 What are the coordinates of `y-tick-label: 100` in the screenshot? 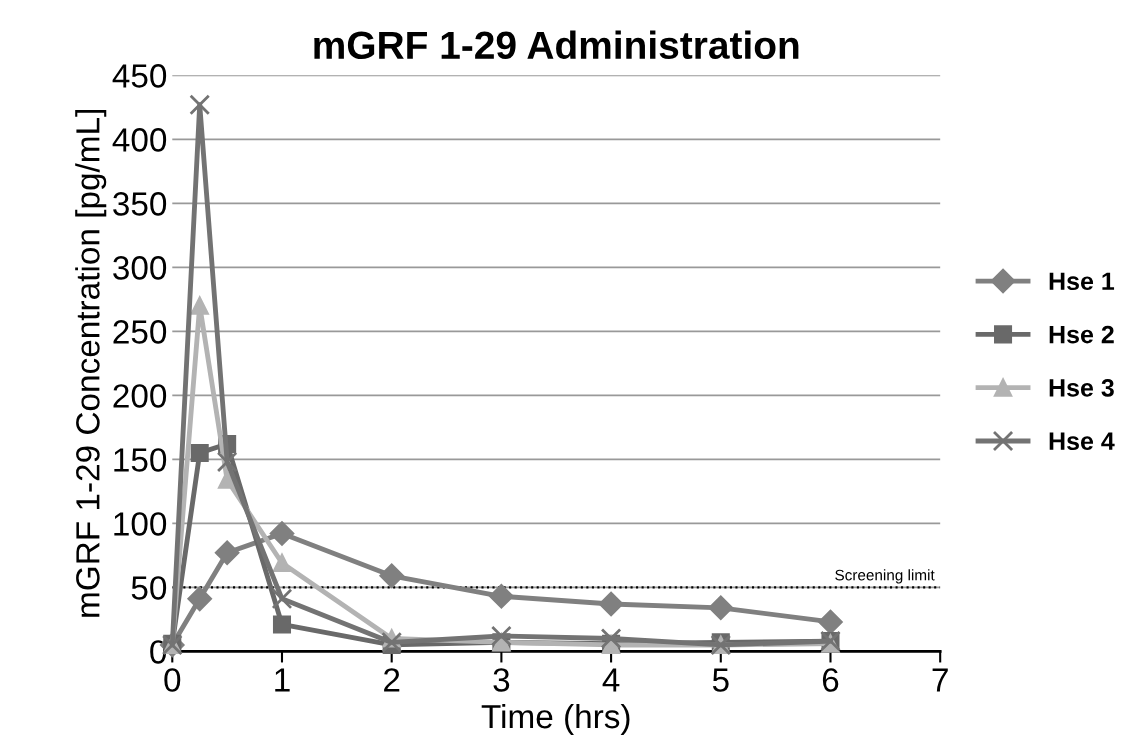 It's located at (140, 524).